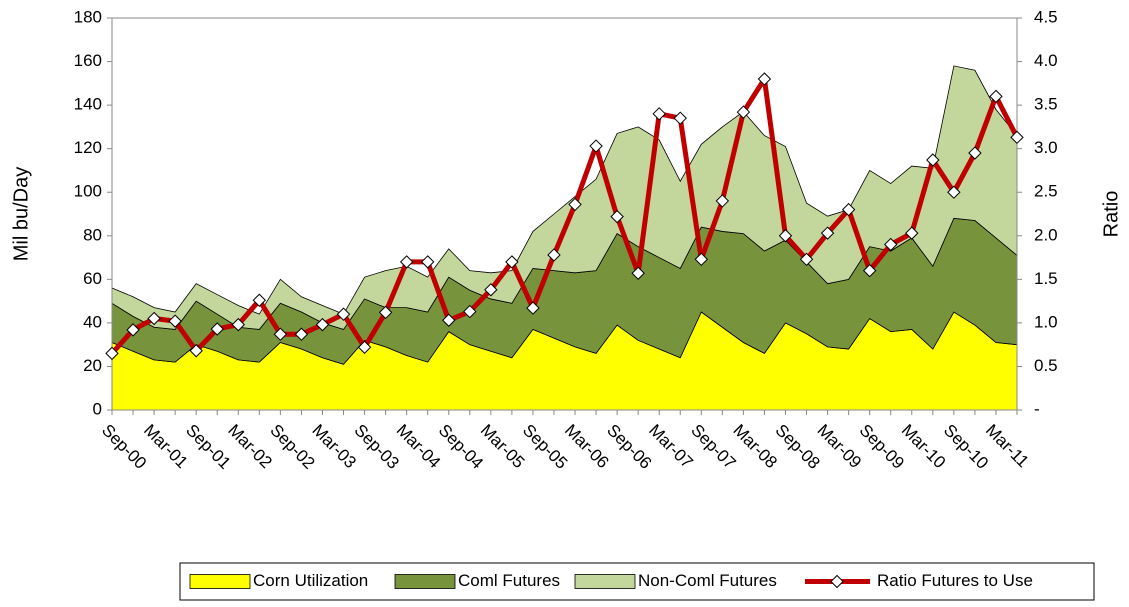  Describe the element at coordinates (924, 447) in the screenshot. I see `x-tick-label: Mar-10` at that location.